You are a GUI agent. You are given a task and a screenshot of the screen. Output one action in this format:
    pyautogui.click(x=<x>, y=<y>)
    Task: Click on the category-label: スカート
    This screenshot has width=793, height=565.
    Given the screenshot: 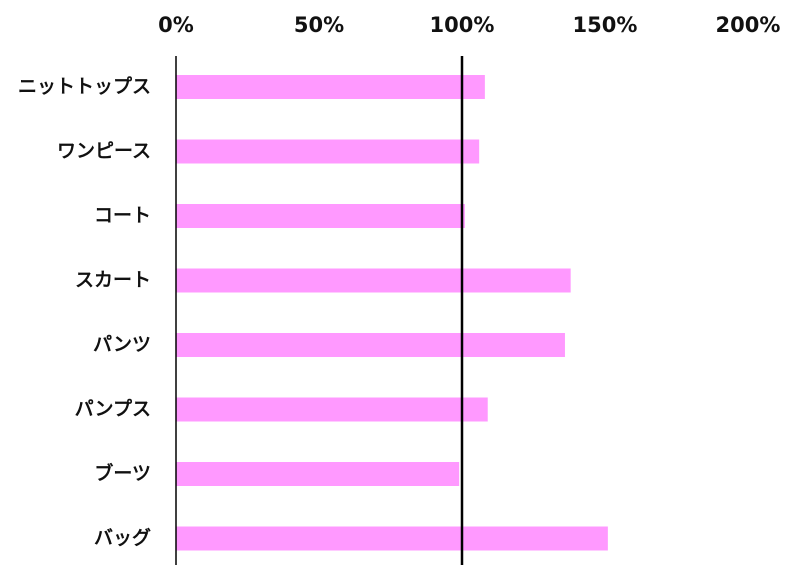 What is the action you would take?
    pyautogui.click(x=113, y=280)
    